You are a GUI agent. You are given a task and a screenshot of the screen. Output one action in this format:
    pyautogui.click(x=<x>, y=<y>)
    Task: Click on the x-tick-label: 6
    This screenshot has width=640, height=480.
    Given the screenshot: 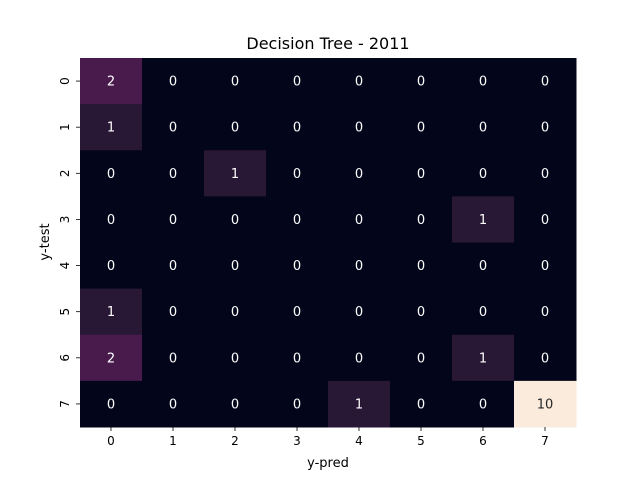 What is the action you would take?
    pyautogui.click(x=483, y=441)
    